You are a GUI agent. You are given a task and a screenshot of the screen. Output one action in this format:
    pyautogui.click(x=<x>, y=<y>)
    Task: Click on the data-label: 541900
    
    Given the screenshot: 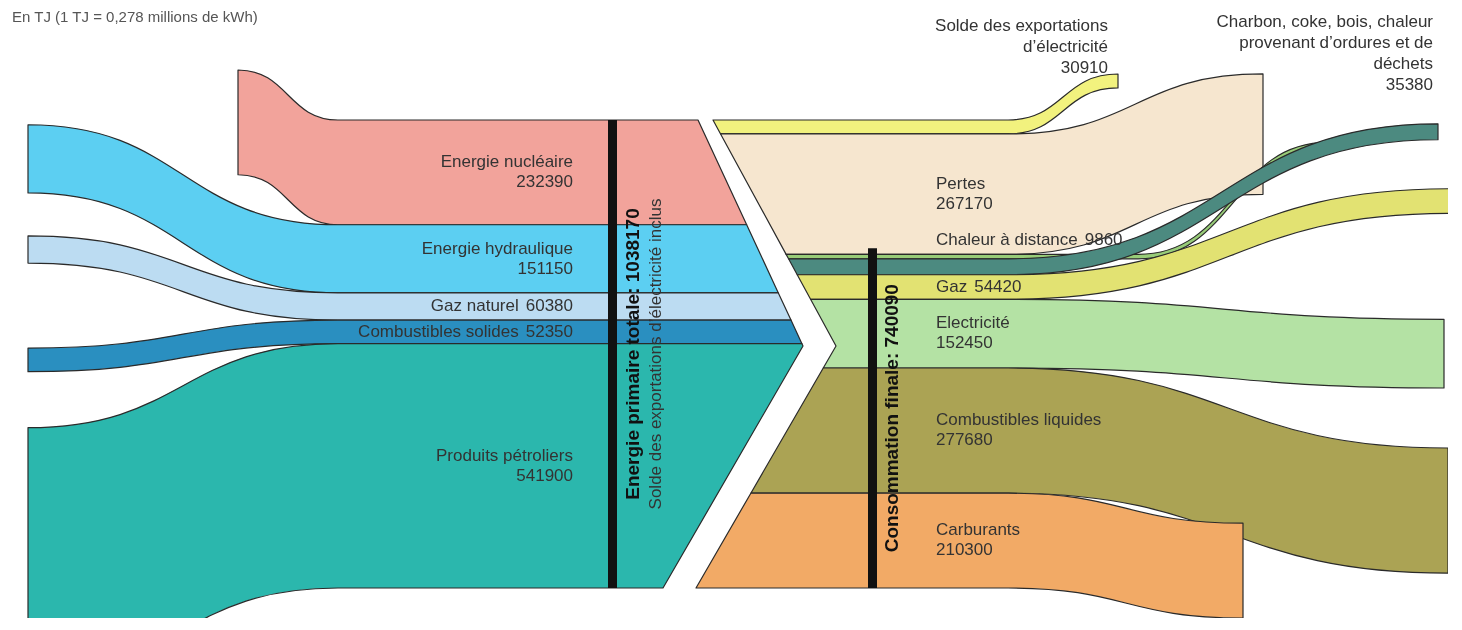 What is the action you would take?
    pyautogui.click(x=544, y=475)
    